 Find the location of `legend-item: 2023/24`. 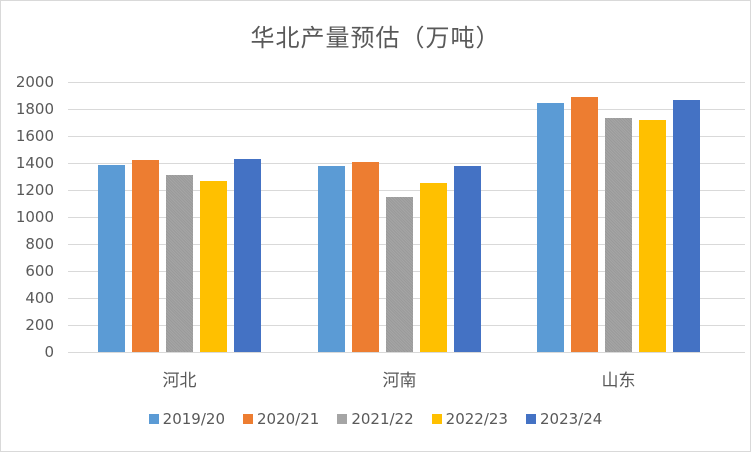

legend-item: 2023/24 is located at coordinates (564, 419).